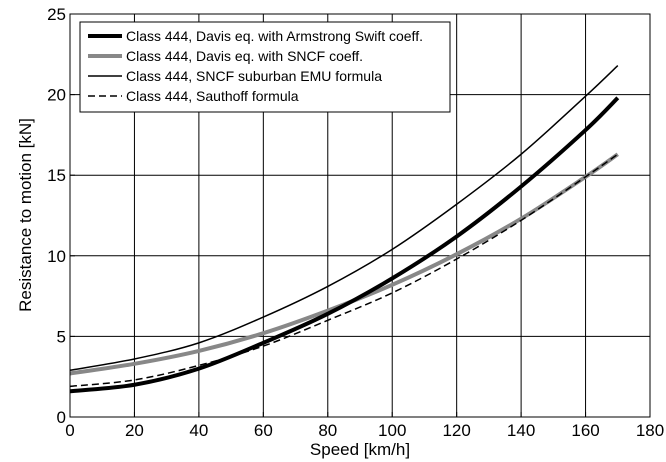  Describe the element at coordinates (456, 430) in the screenshot. I see `x-tick-label: 120` at that location.